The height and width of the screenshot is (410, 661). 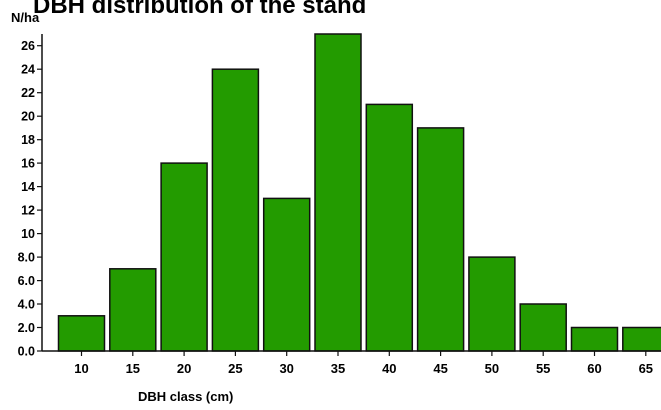 I want to click on y-tick-label: 2.0, so click(x=26, y=328).